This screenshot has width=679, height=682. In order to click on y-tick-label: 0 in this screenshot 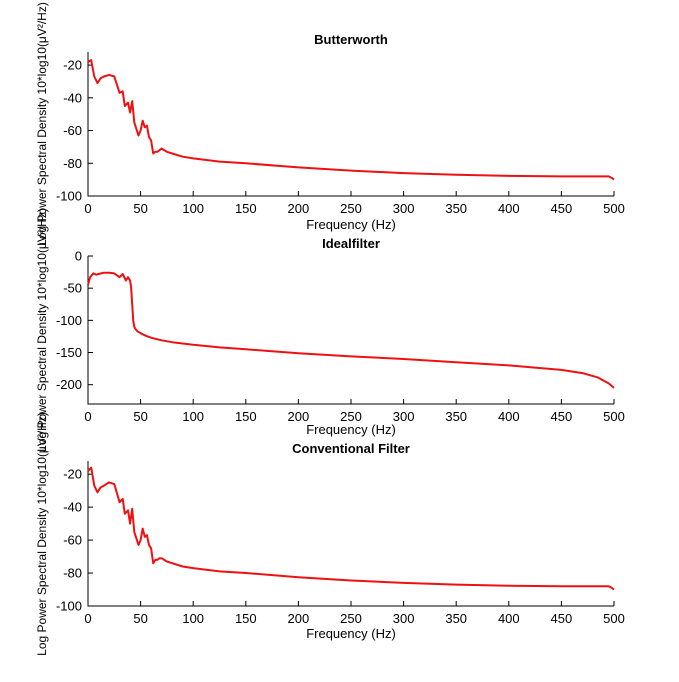, I will do `click(78, 256)`.